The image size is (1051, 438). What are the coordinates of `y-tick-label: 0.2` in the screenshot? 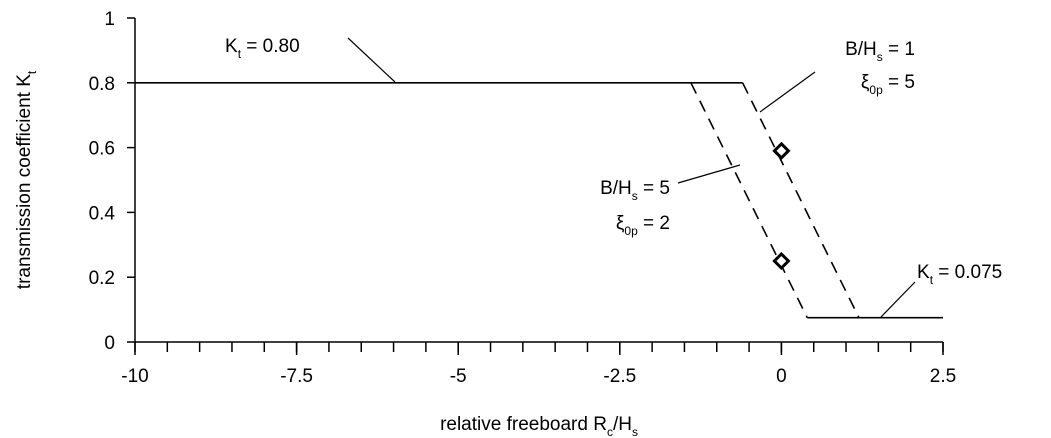 It's located at (102, 278).